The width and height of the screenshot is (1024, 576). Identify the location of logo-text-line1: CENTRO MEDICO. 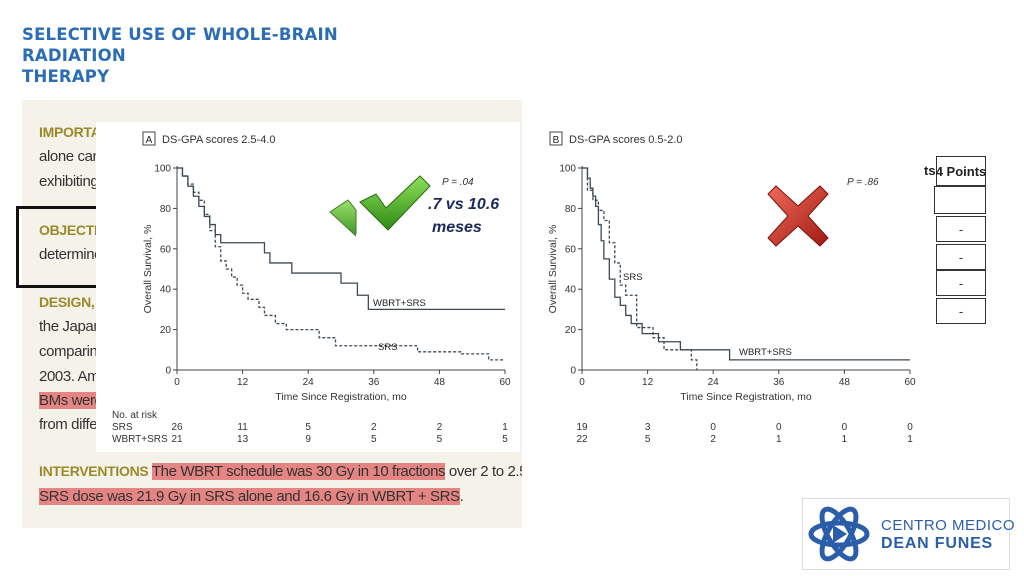
(948, 525).